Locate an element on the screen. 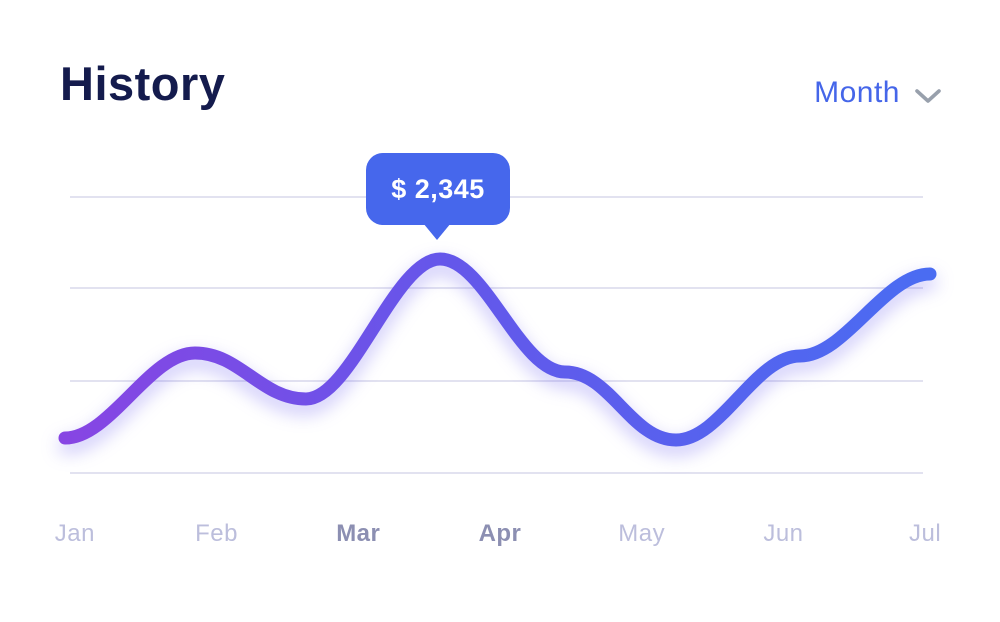  period-dropdown: Month is located at coordinates (878, 93).